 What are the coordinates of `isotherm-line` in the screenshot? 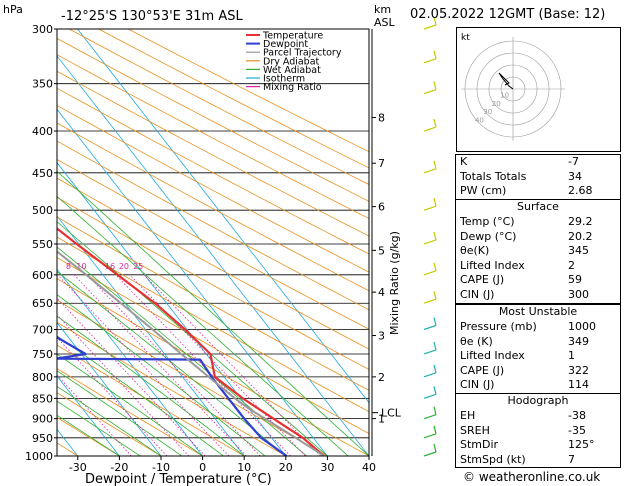 It's located at (109, 389).